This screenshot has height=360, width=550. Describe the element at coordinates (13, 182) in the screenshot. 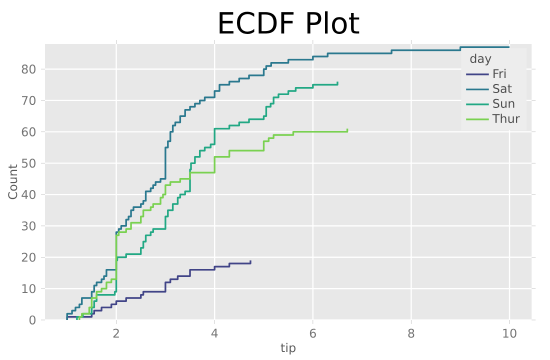

I see `y-axis-title: Count` at that location.